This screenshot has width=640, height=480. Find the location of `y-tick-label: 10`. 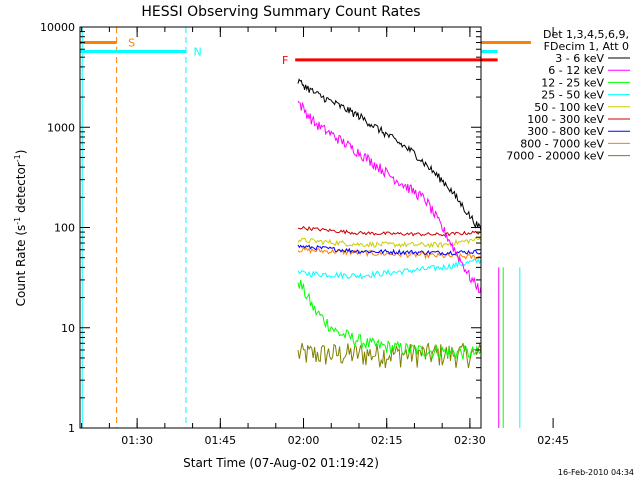

y-tick-label: 10 is located at coordinates (68, 328).